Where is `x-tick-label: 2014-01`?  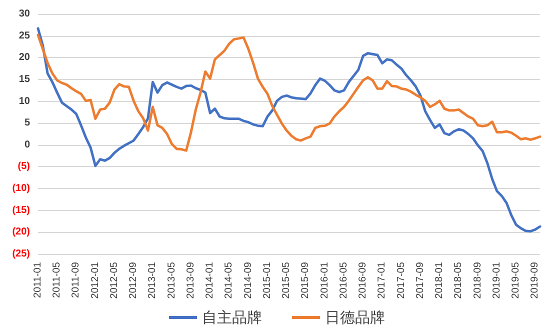 x-tick-label: 2014-01 is located at coordinates (210, 280).